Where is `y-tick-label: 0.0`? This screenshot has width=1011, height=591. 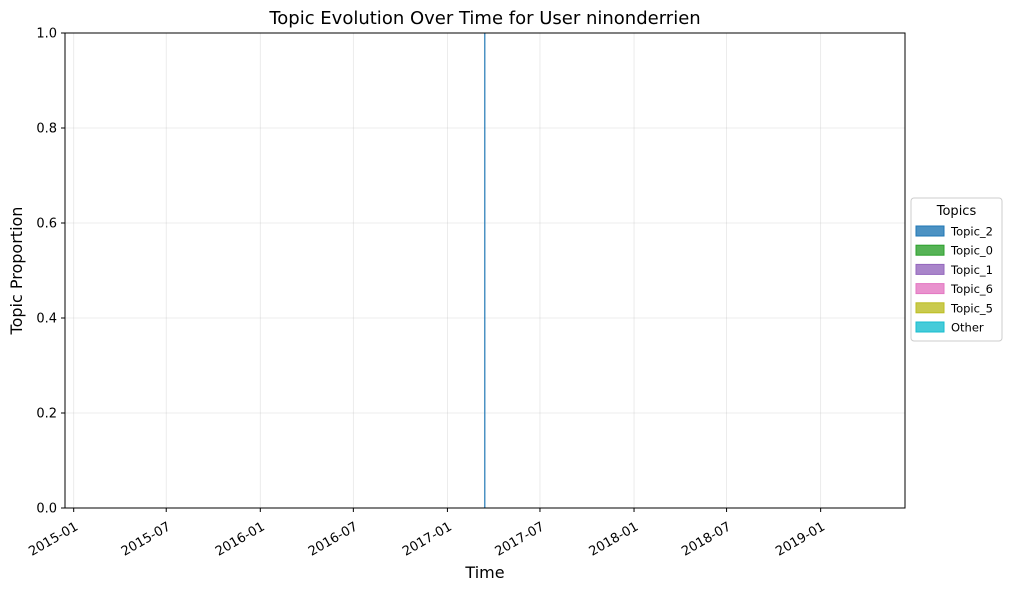 y-tick-label: 0.0 is located at coordinates (46, 509).